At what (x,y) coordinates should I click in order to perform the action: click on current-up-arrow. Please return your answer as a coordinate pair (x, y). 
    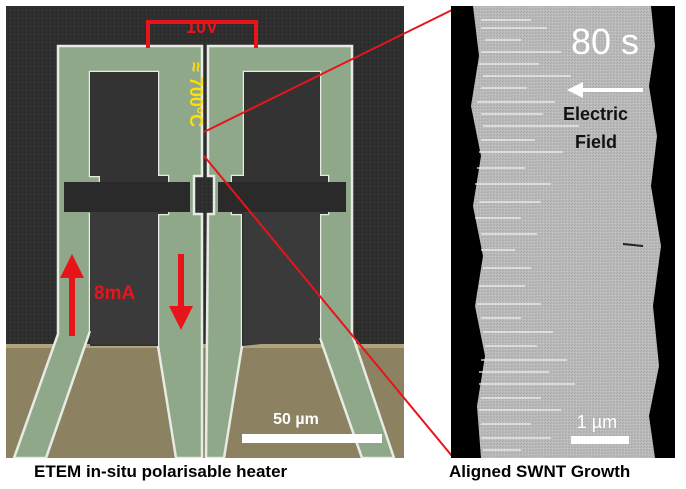
    Looking at the image, I should click on (72, 295).